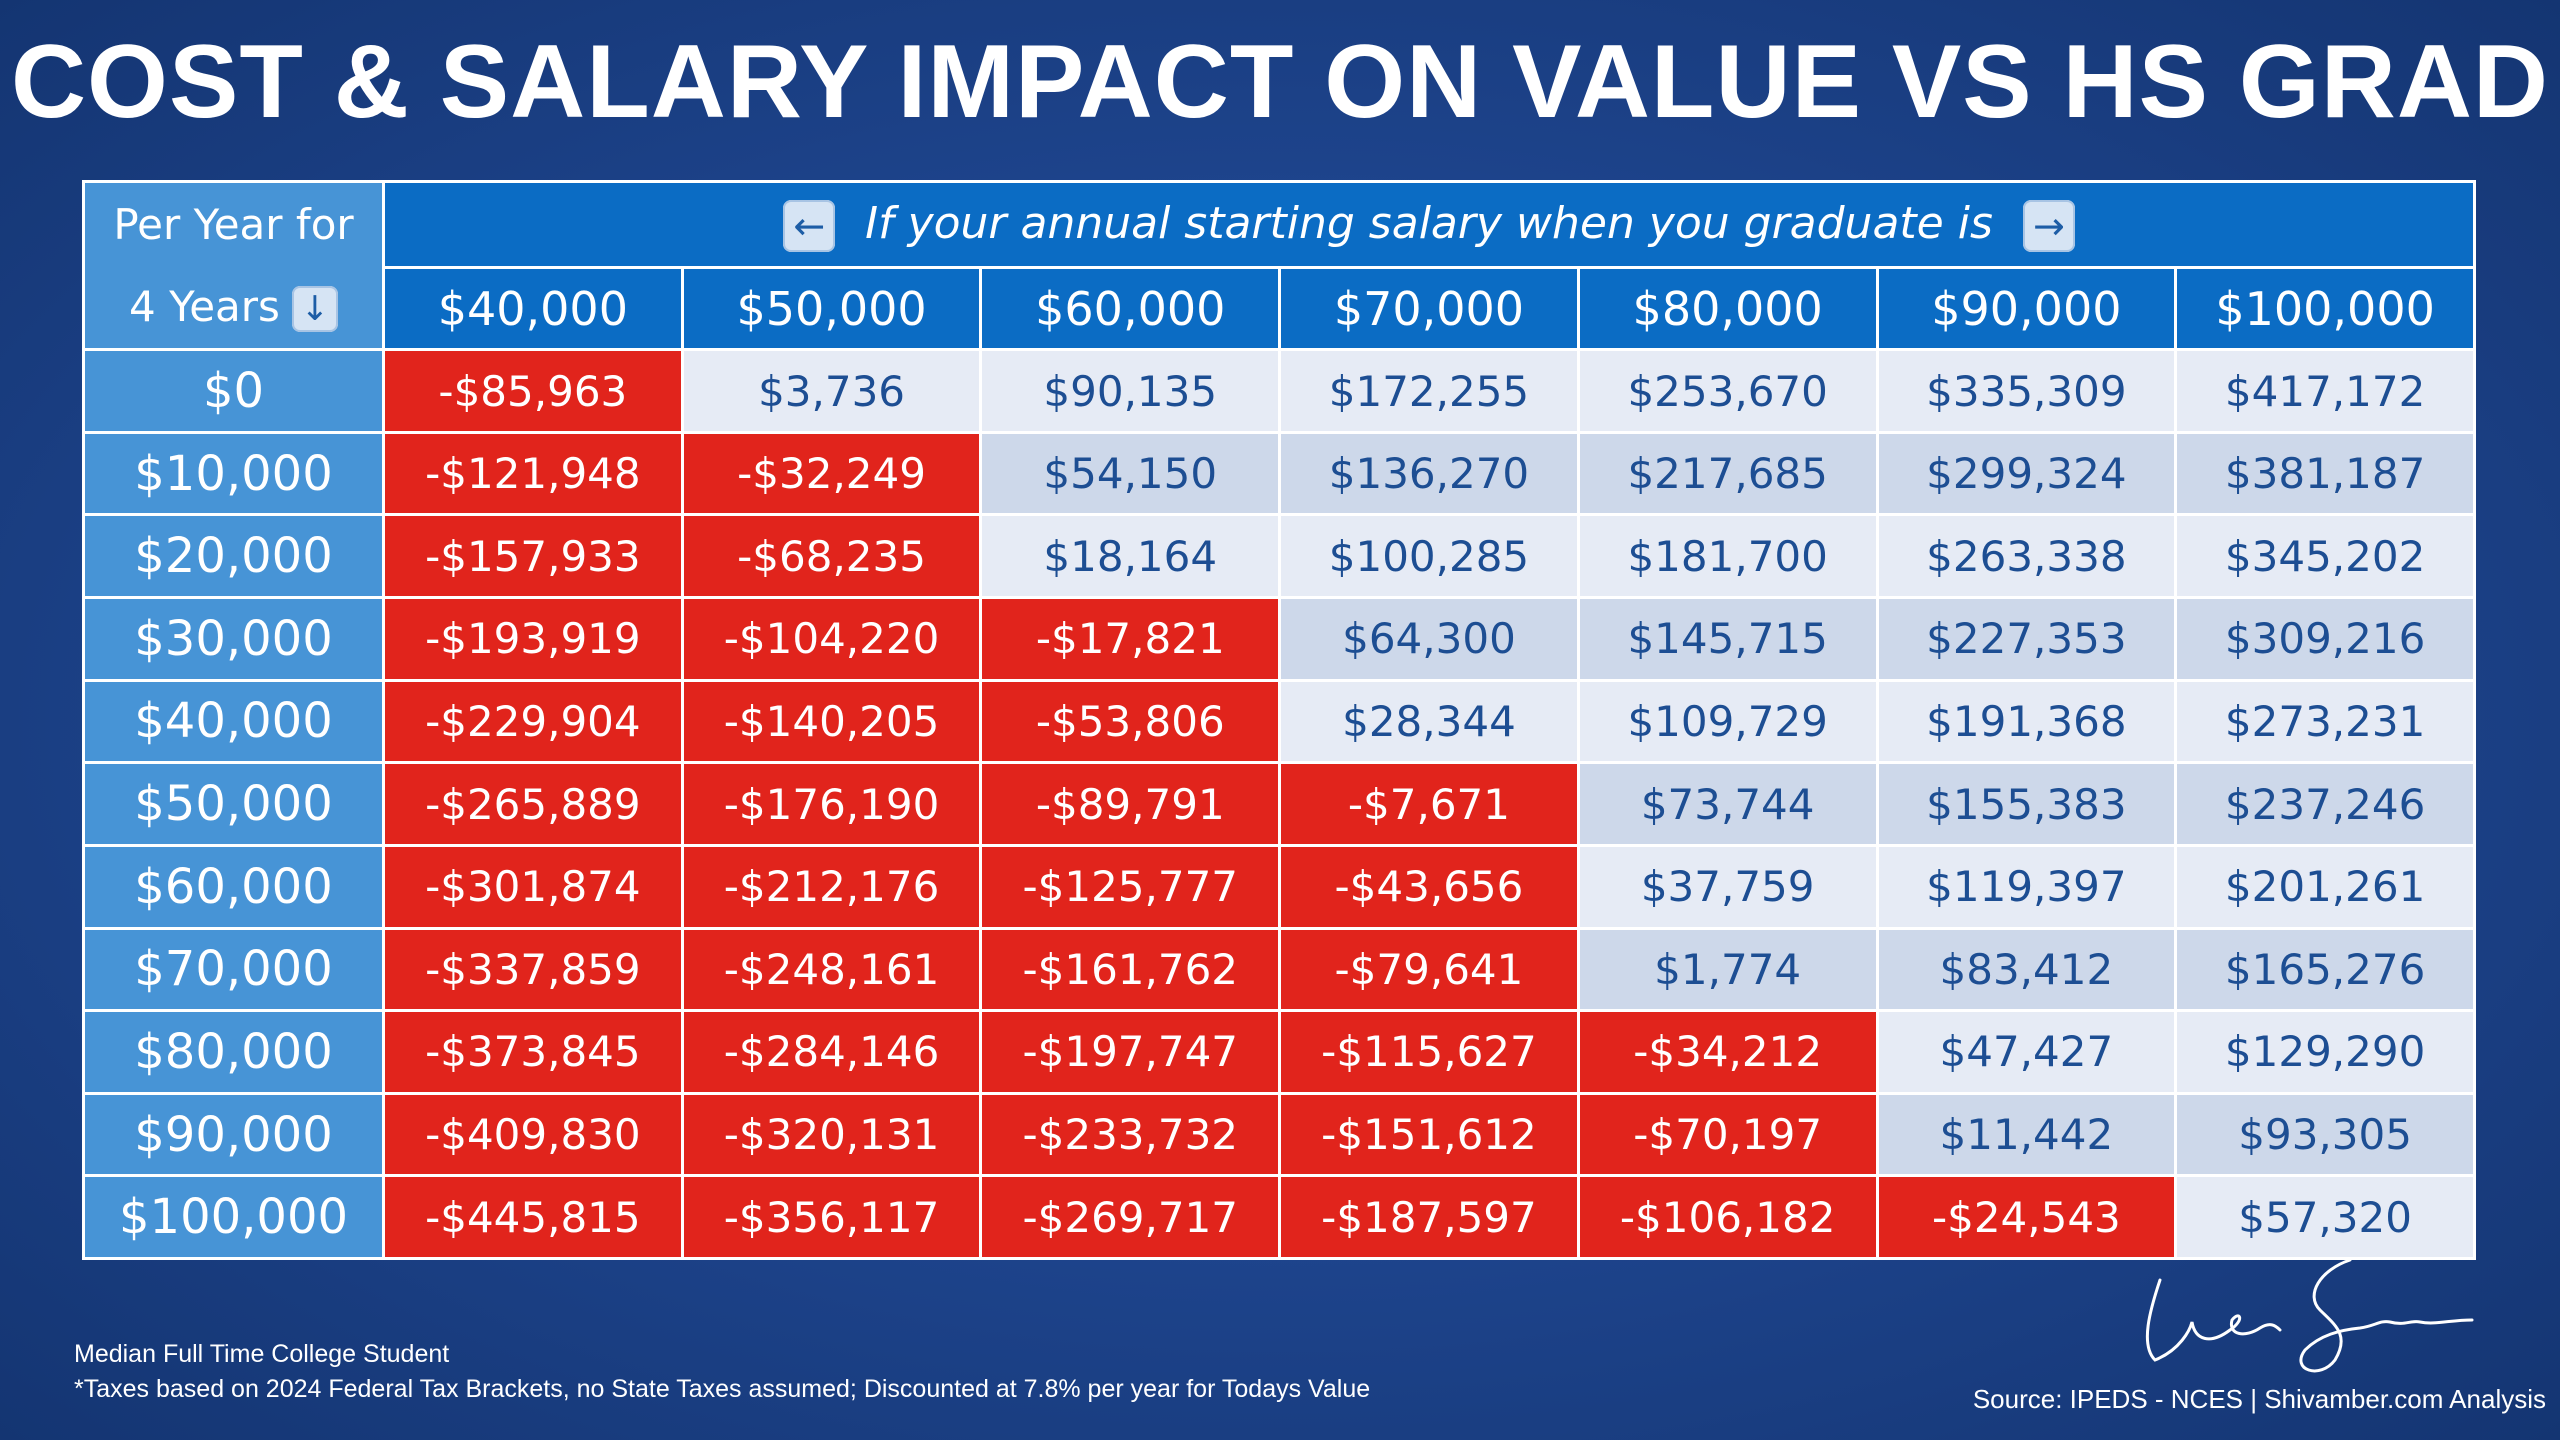  Describe the element at coordinates (233, 265) in the screenshot. I see `corner-header: Per Year for 4 Years ↓` at that location.